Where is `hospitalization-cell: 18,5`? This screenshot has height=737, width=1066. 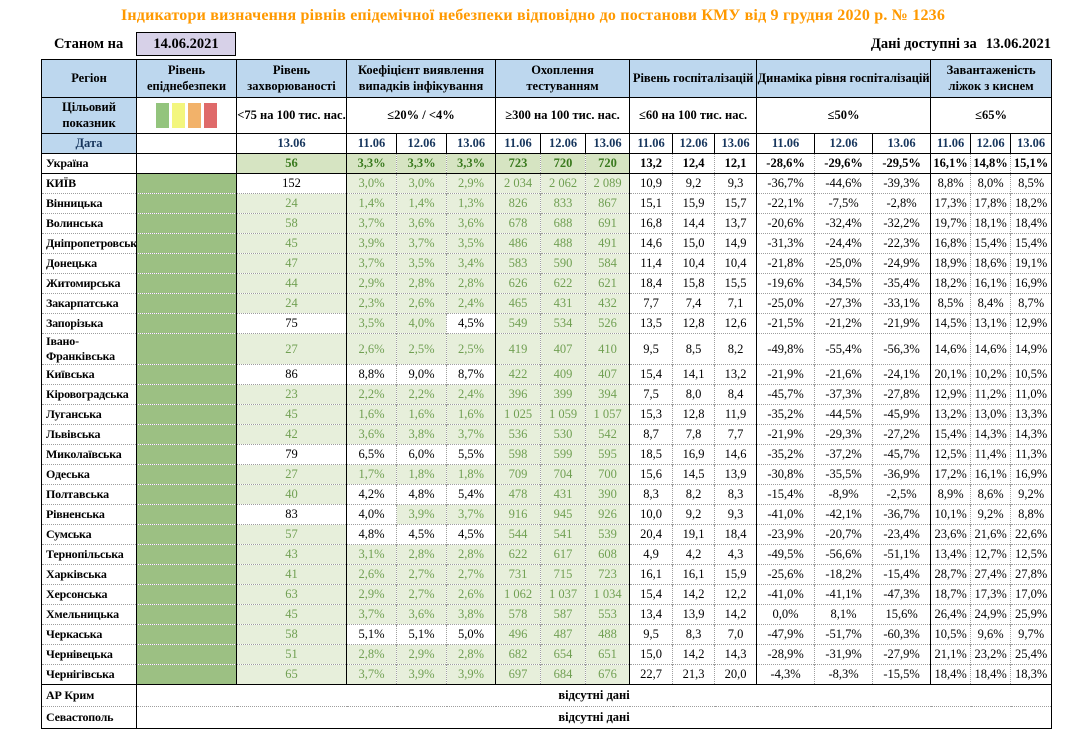 hospitalization-cell: 18,5 is located at coordinates (651, 454).